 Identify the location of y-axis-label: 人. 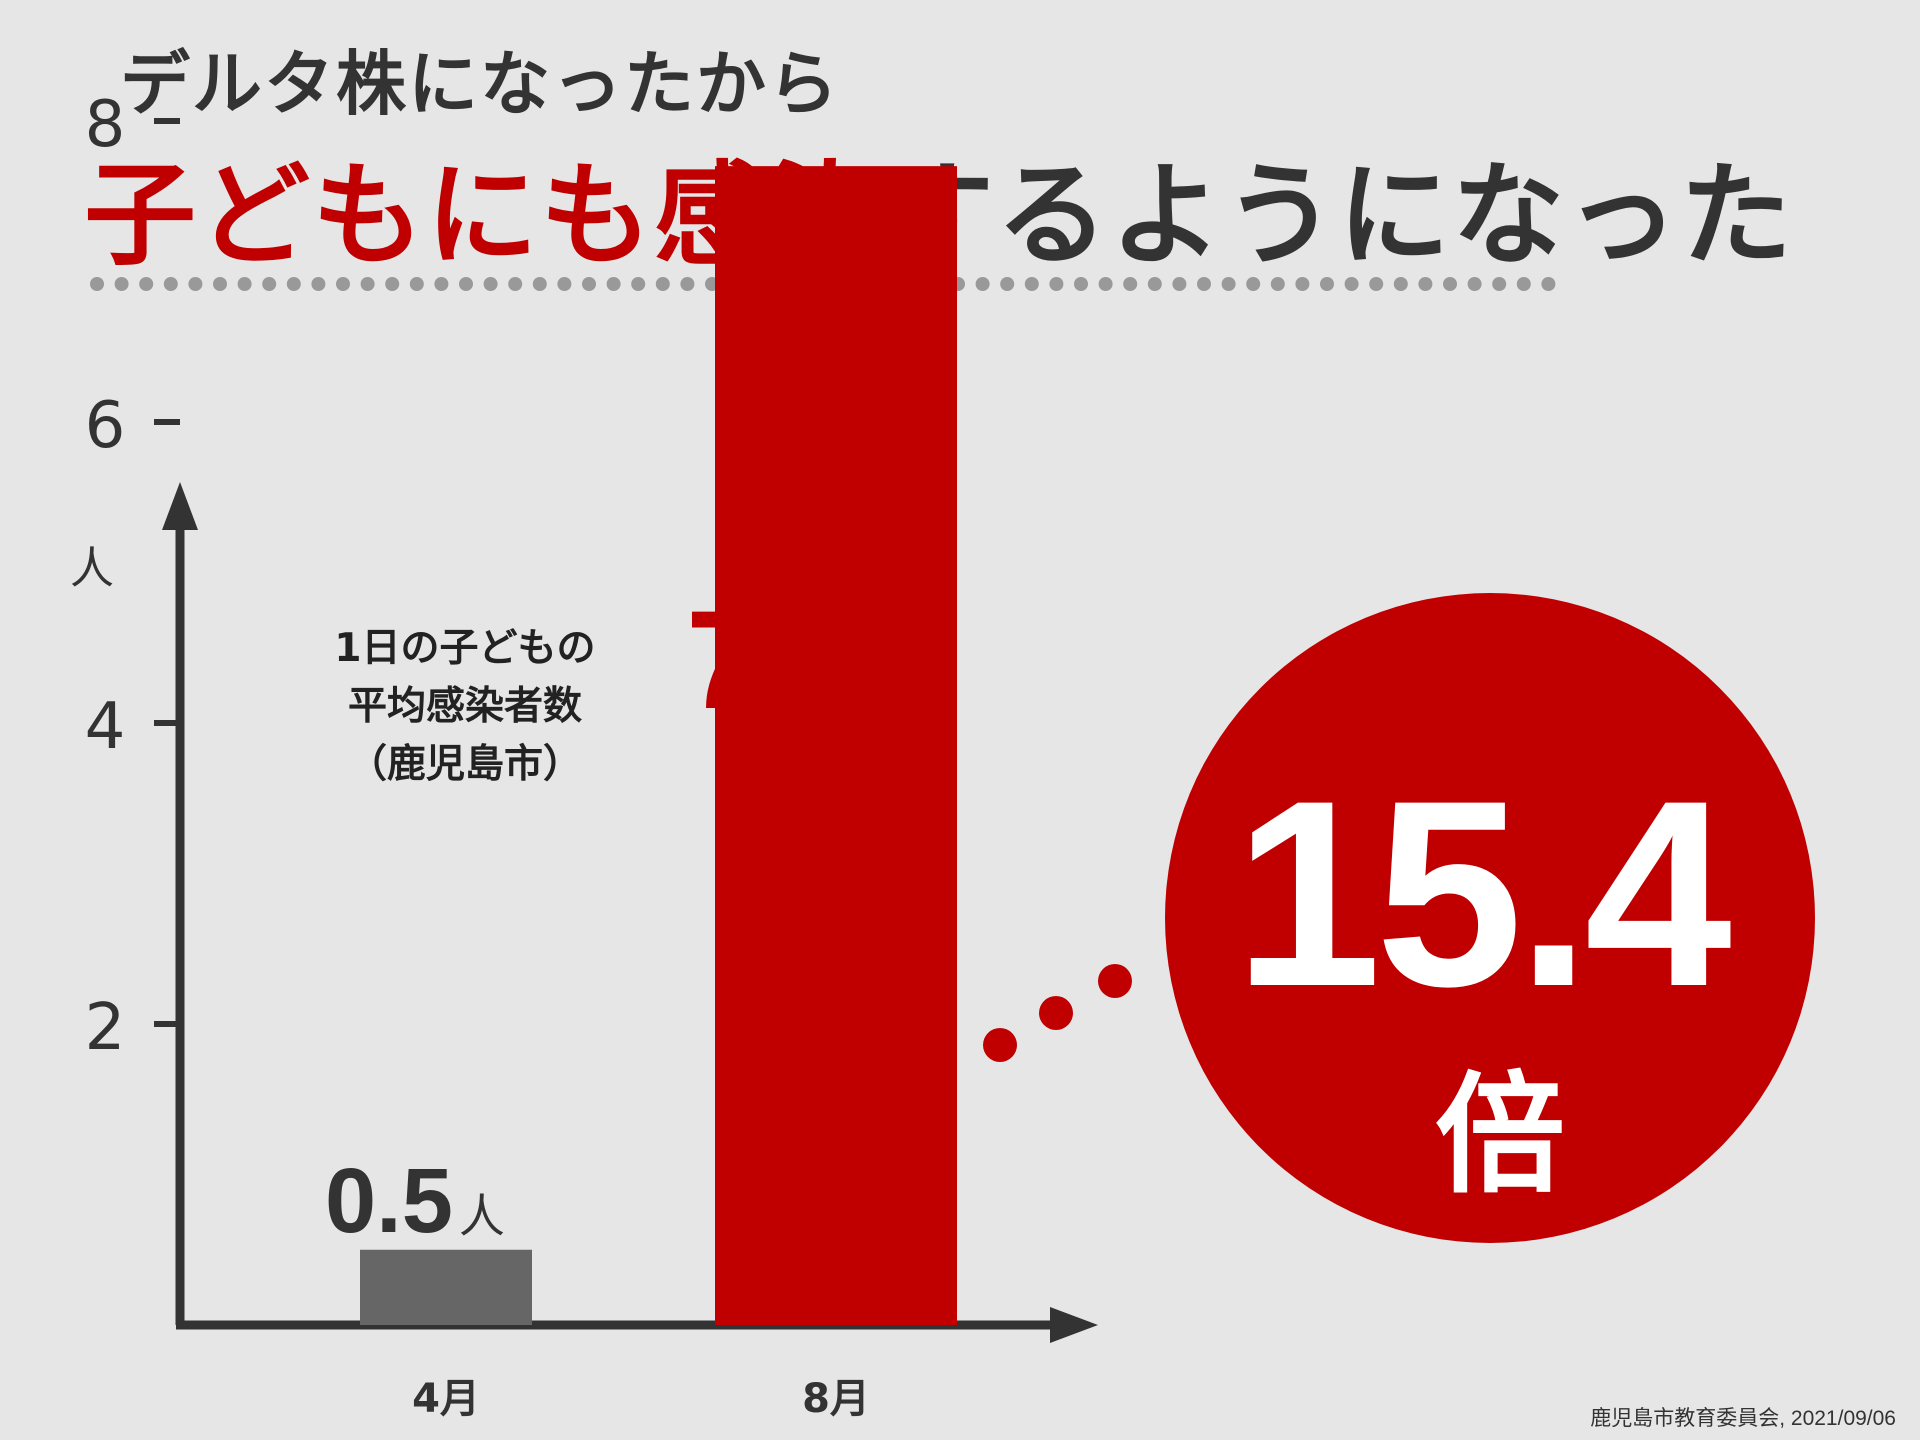
(92, 568).